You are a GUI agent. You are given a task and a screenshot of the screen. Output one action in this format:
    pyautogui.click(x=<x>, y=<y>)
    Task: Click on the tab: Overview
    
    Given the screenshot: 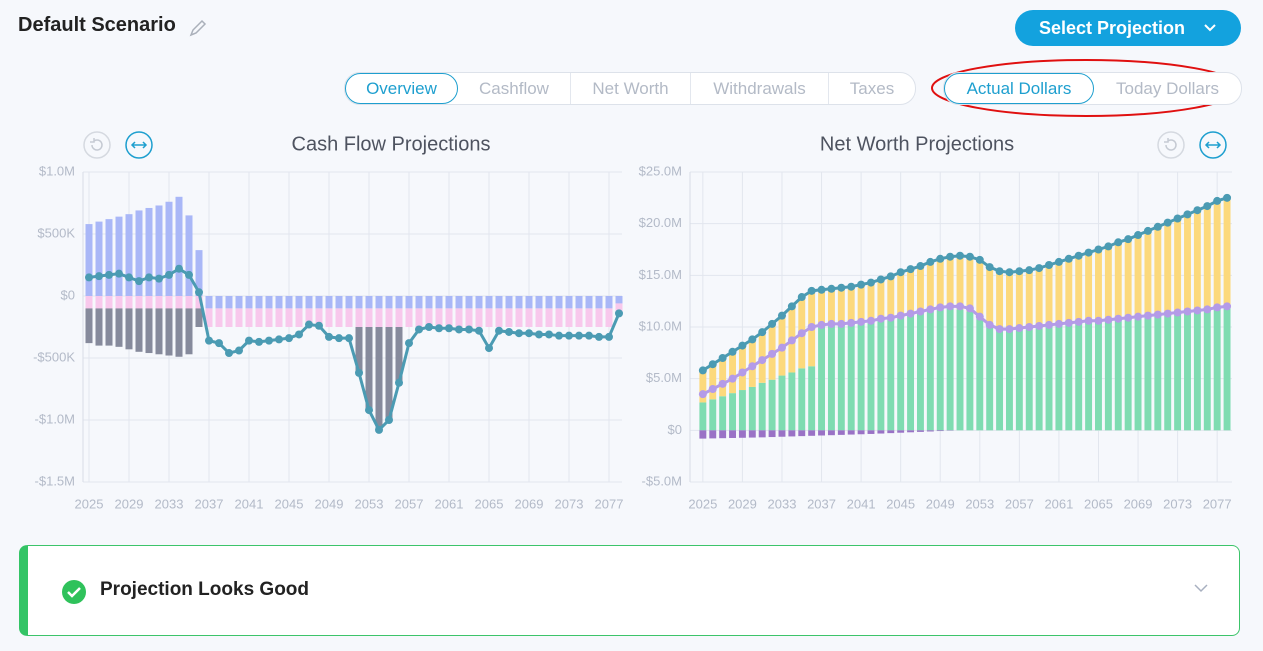 What is the action you would take?
    pyautogui.click(x=401, y=88)
    